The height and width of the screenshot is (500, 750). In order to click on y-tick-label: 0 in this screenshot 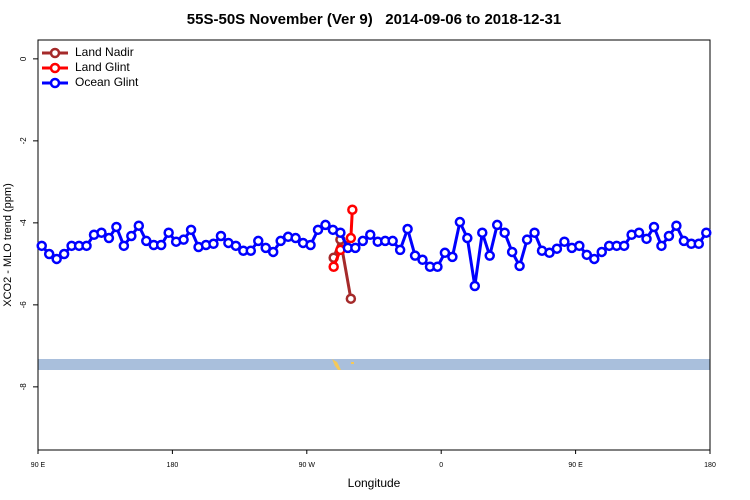, I will do `click(23, 58)`.